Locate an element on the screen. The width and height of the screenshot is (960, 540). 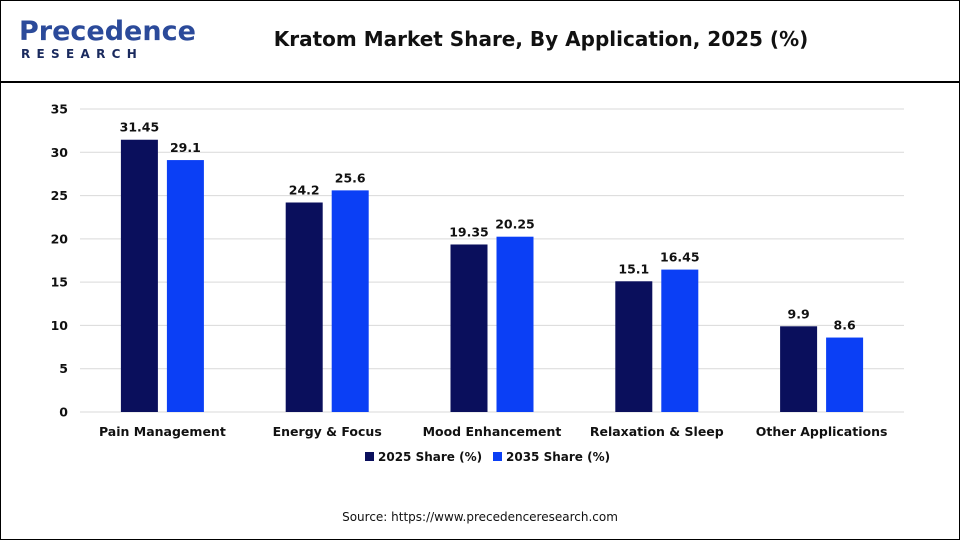
data-label: 8.6 is located at coordinates (845, 325).